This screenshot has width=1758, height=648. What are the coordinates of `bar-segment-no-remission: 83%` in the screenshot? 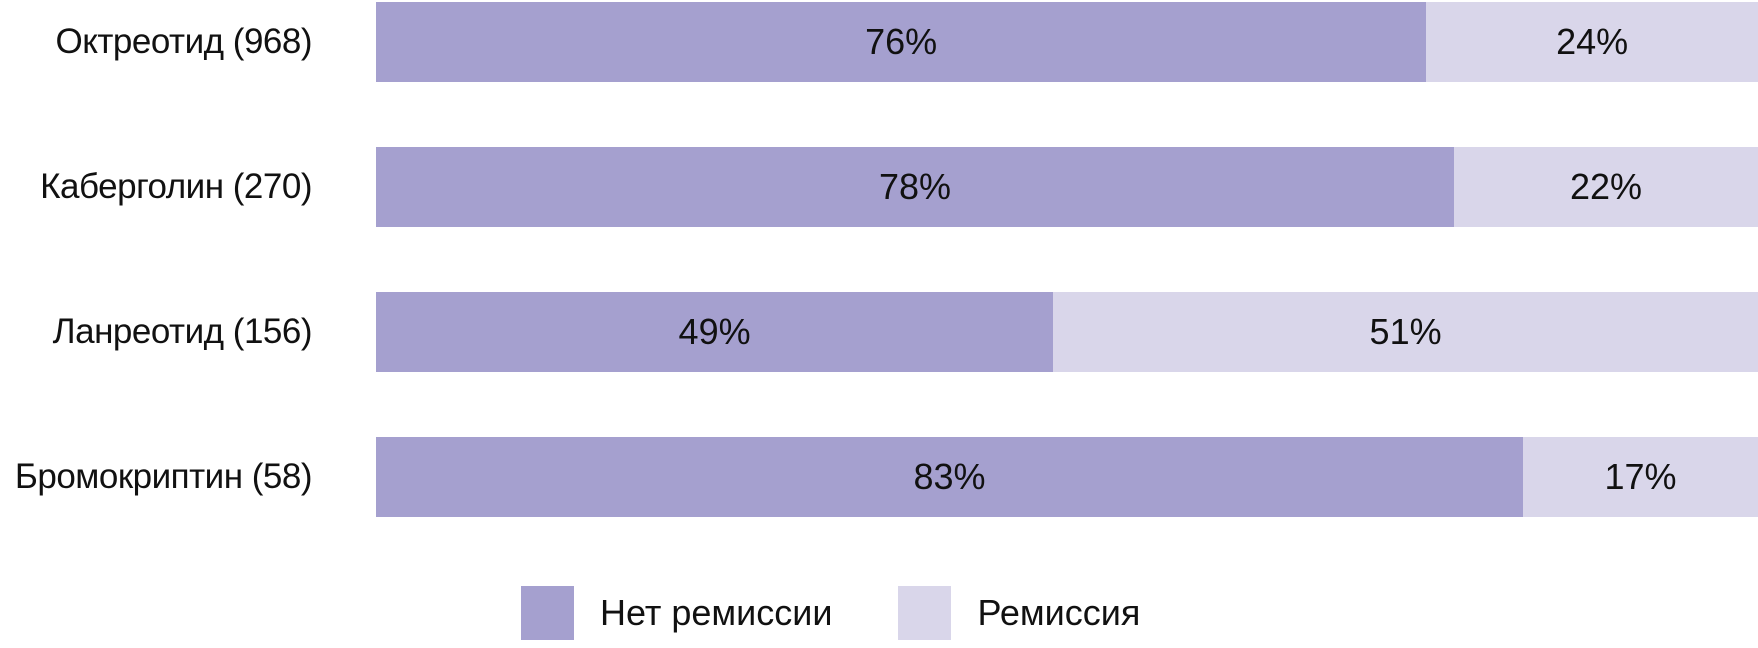 It's located at (950, 477).